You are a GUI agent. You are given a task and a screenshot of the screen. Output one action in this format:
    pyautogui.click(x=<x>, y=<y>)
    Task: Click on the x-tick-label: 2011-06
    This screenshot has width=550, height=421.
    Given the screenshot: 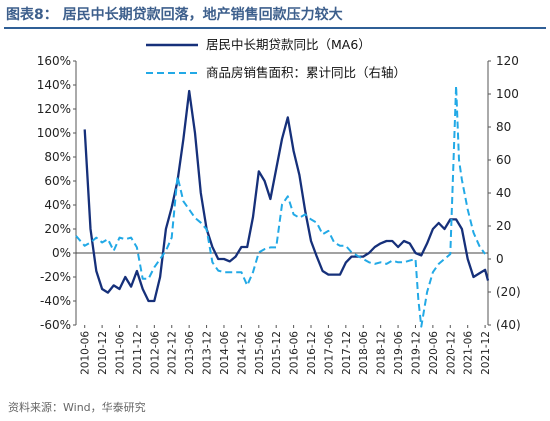 What is the action you would take?
    pyautogui.click(x=121, y=353)
    